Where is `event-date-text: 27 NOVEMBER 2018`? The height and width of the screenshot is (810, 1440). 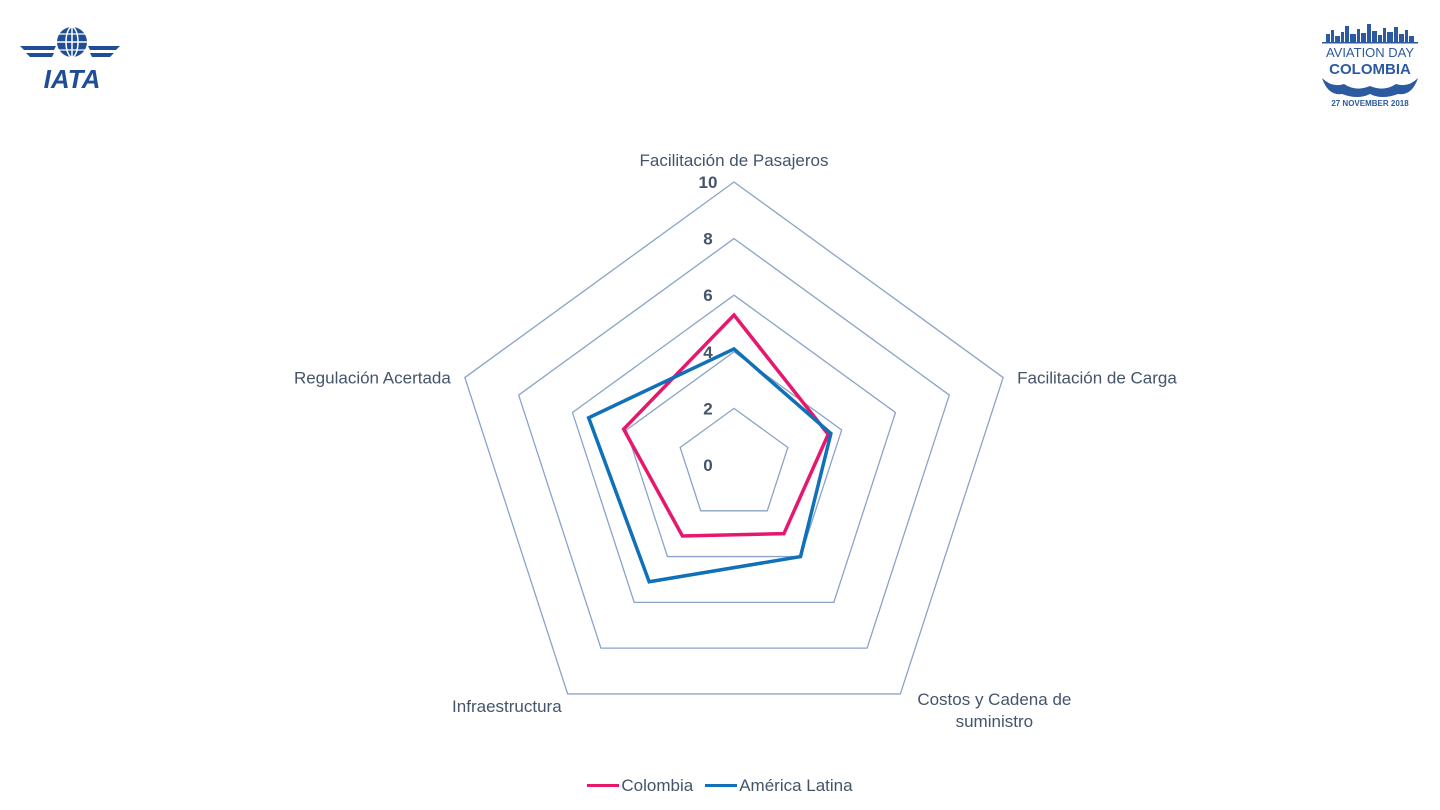 event-date-text: 27 NOVEMBER 2018 is located at coordinates (1370, 103).